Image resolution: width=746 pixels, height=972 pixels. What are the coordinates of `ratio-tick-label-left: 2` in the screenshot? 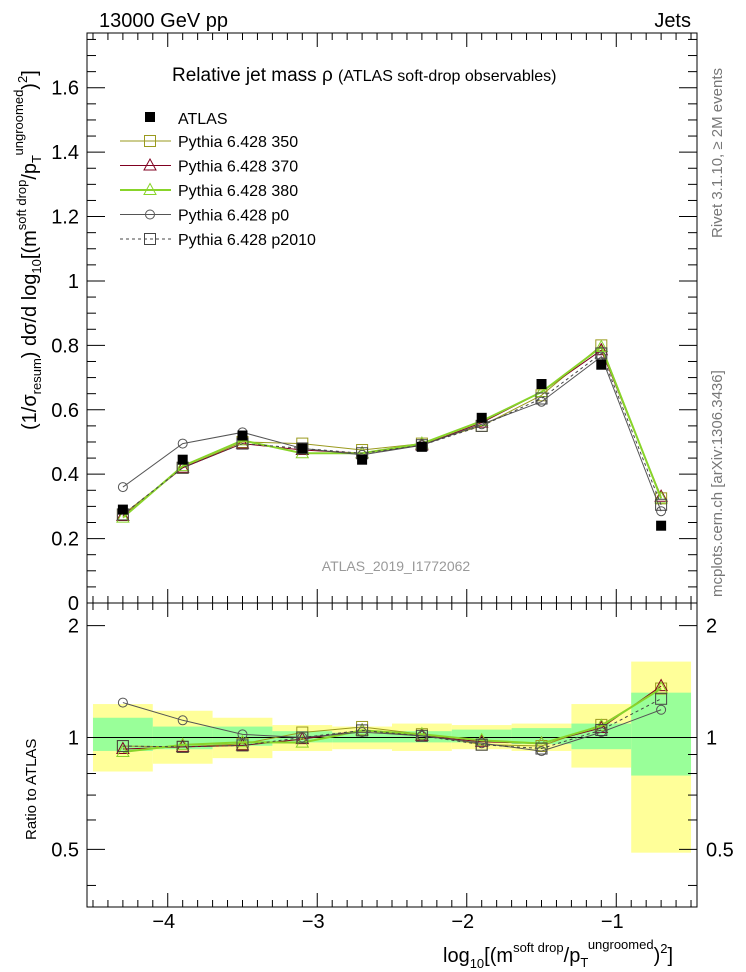 It's located at (73, 627).